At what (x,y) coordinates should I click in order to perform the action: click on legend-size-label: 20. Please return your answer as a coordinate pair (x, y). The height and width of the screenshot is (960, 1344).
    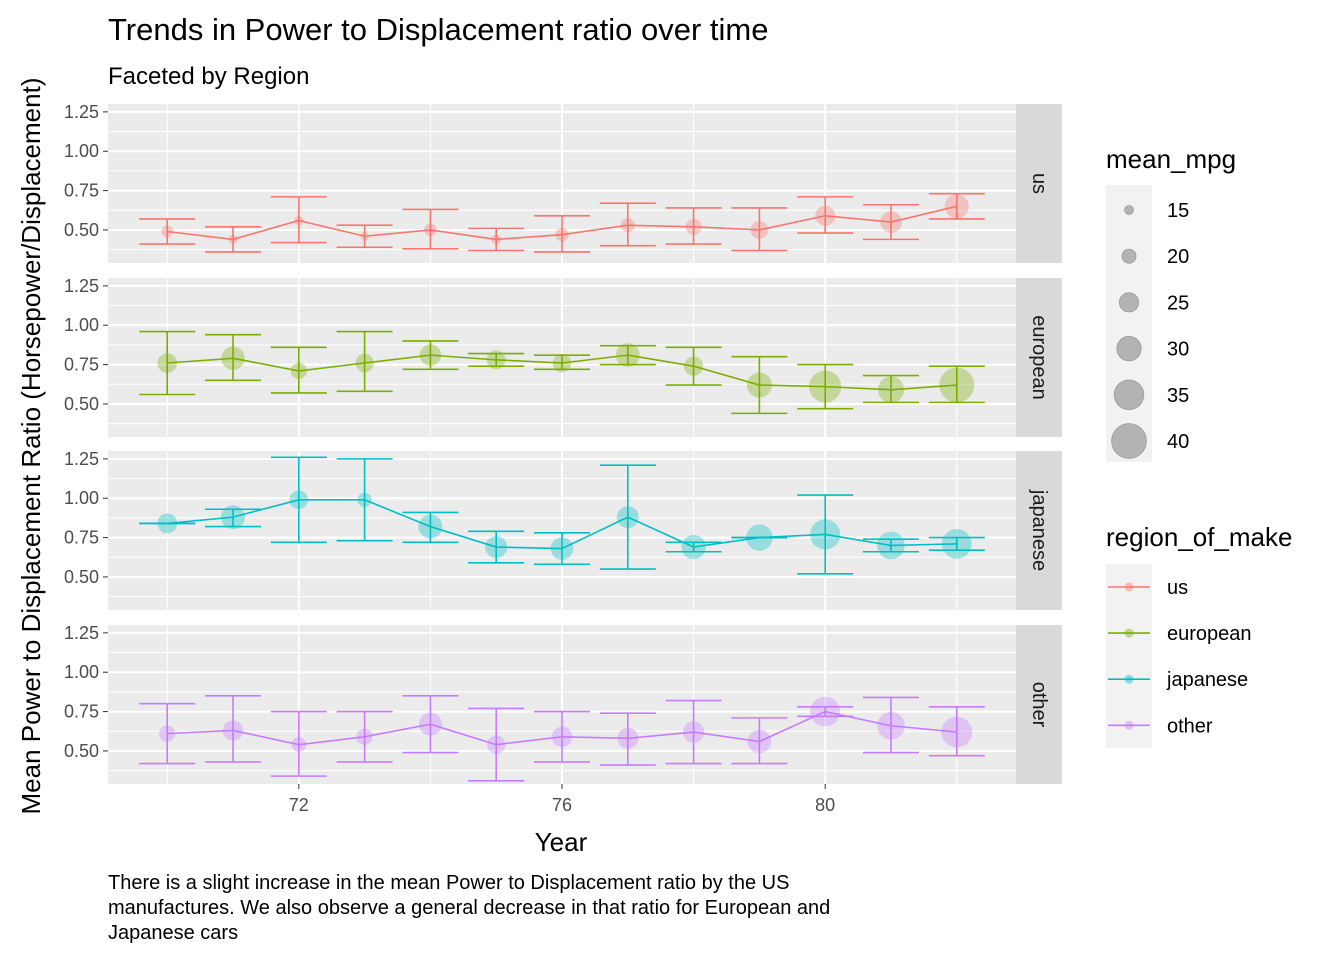
    Looking at the image, I should click on (1178, 257).